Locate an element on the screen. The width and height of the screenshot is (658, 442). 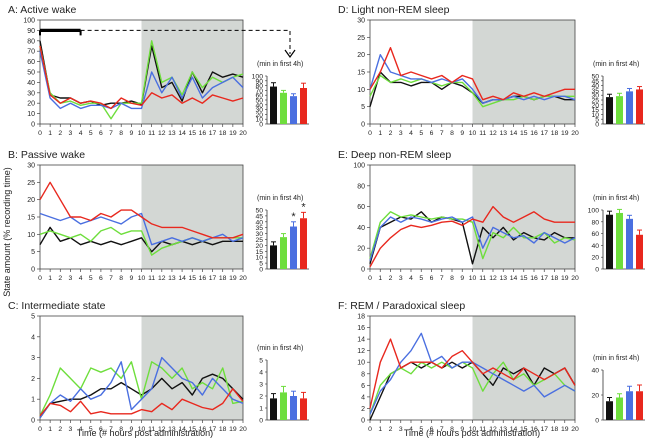
panel-title: F: REM / Paradoxical sleep is located at coordinates (401, 306).